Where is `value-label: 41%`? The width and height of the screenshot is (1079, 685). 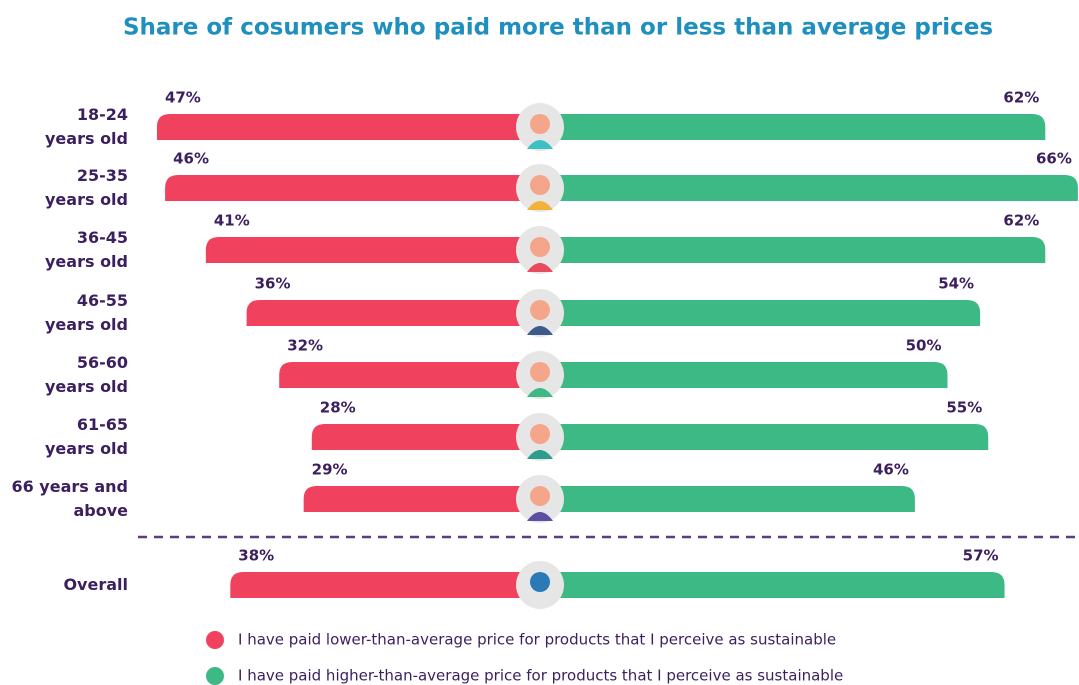
value-label: 41% is located at coordinates (232, 221).